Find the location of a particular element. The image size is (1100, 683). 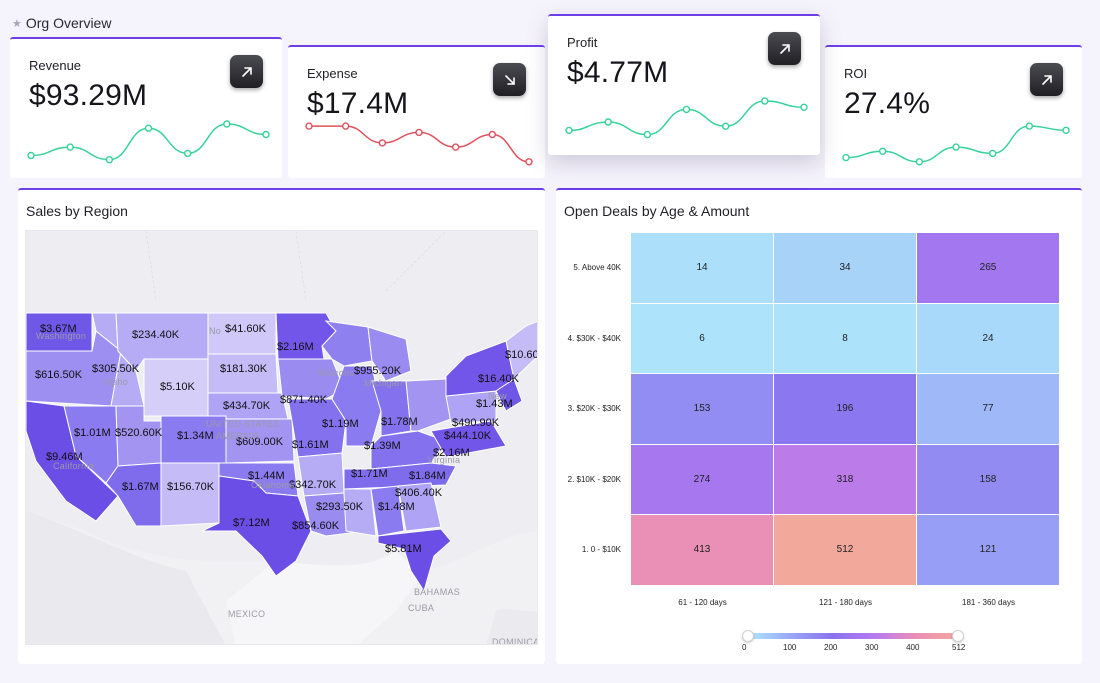

map-state-alabama is located at coordinates (387, 511).